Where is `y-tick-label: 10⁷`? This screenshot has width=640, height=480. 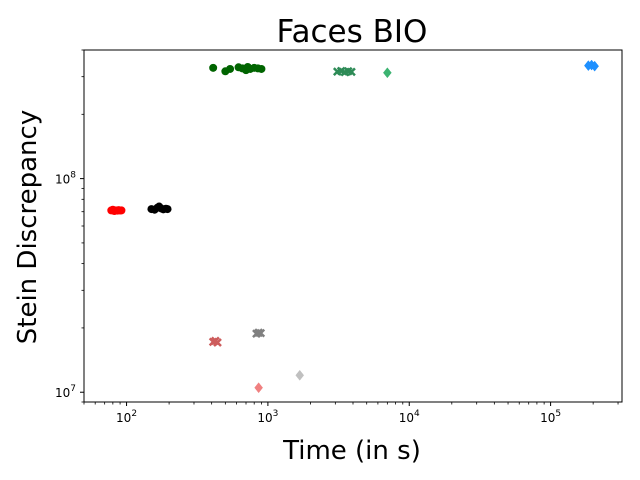 y-tick-label: 10⁷ is located at coordinates (65, 392).